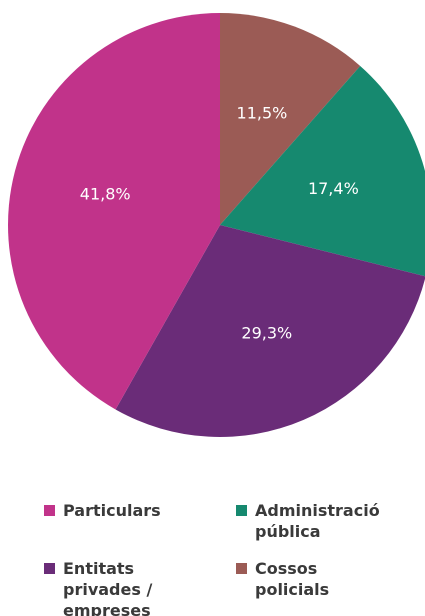 This screenshot has height=616, width=425. I want to click on legend-item: Particulars, so click(116, 510).